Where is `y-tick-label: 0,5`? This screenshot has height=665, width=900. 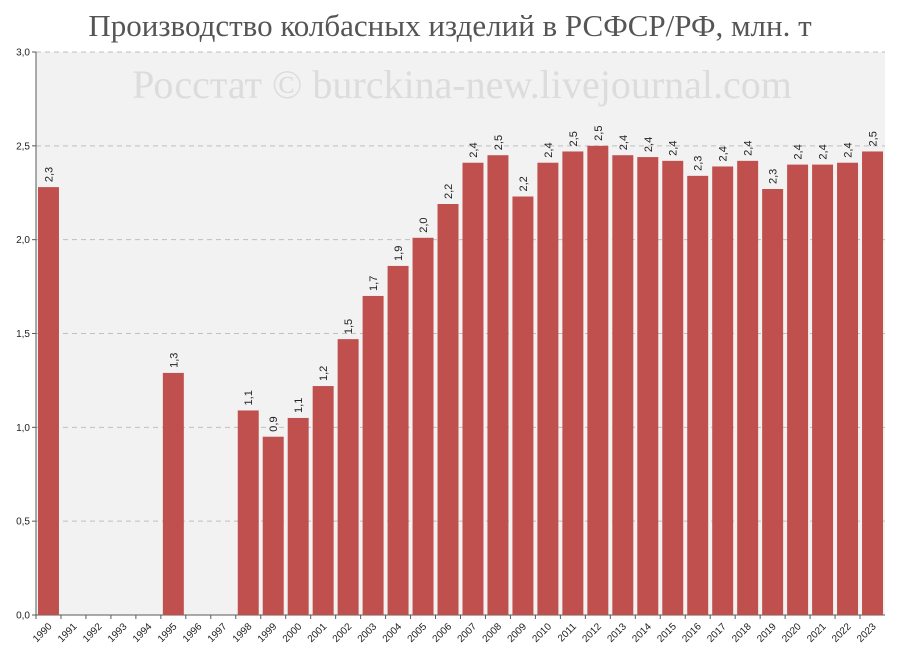
y-tick-label: 0,5 is located at coordinates (23, 522).